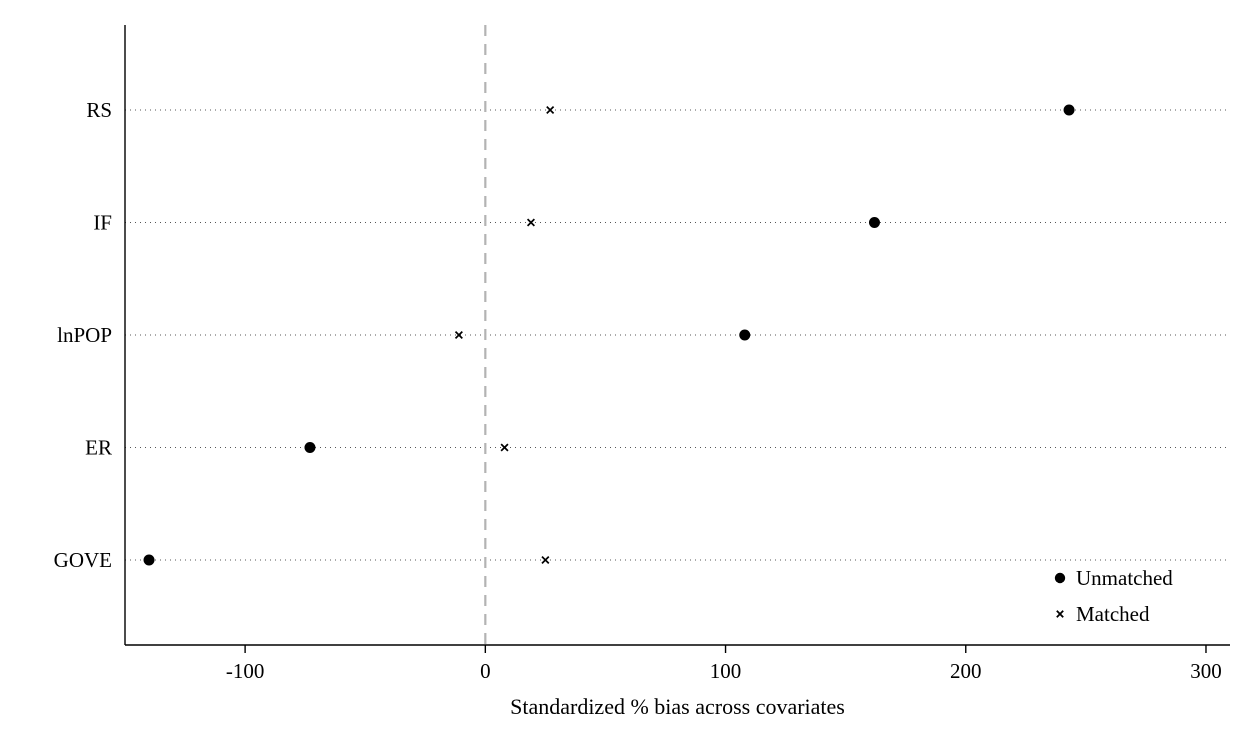 Image resolution: width=1260 pixels, height=756 pixels. Describe the element at coordinates (245, 671) in the screenshot. I see `x-tick-label: -100` at that location.